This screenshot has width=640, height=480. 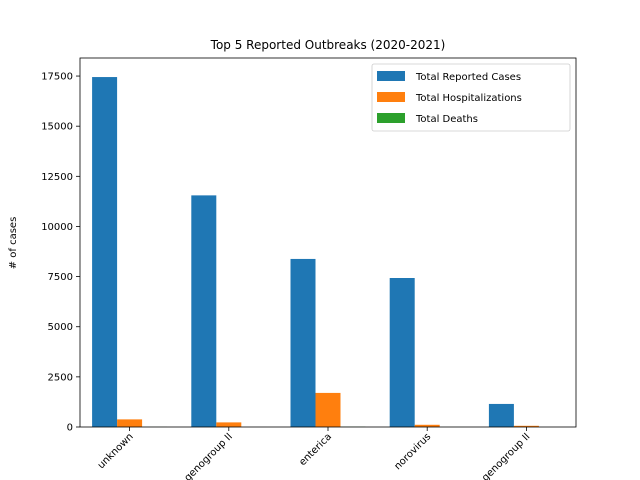 What do you see at coordinates (116, 451) in the screenshot?
I see `x-tick-label: unknown` at bounding box center [116, 451].